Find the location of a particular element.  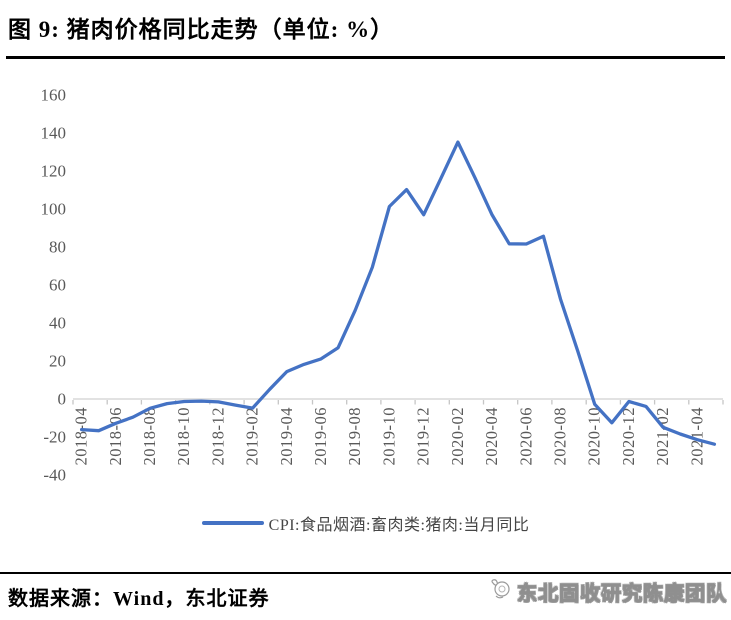

title-underline is located at coordinates (365, 57).